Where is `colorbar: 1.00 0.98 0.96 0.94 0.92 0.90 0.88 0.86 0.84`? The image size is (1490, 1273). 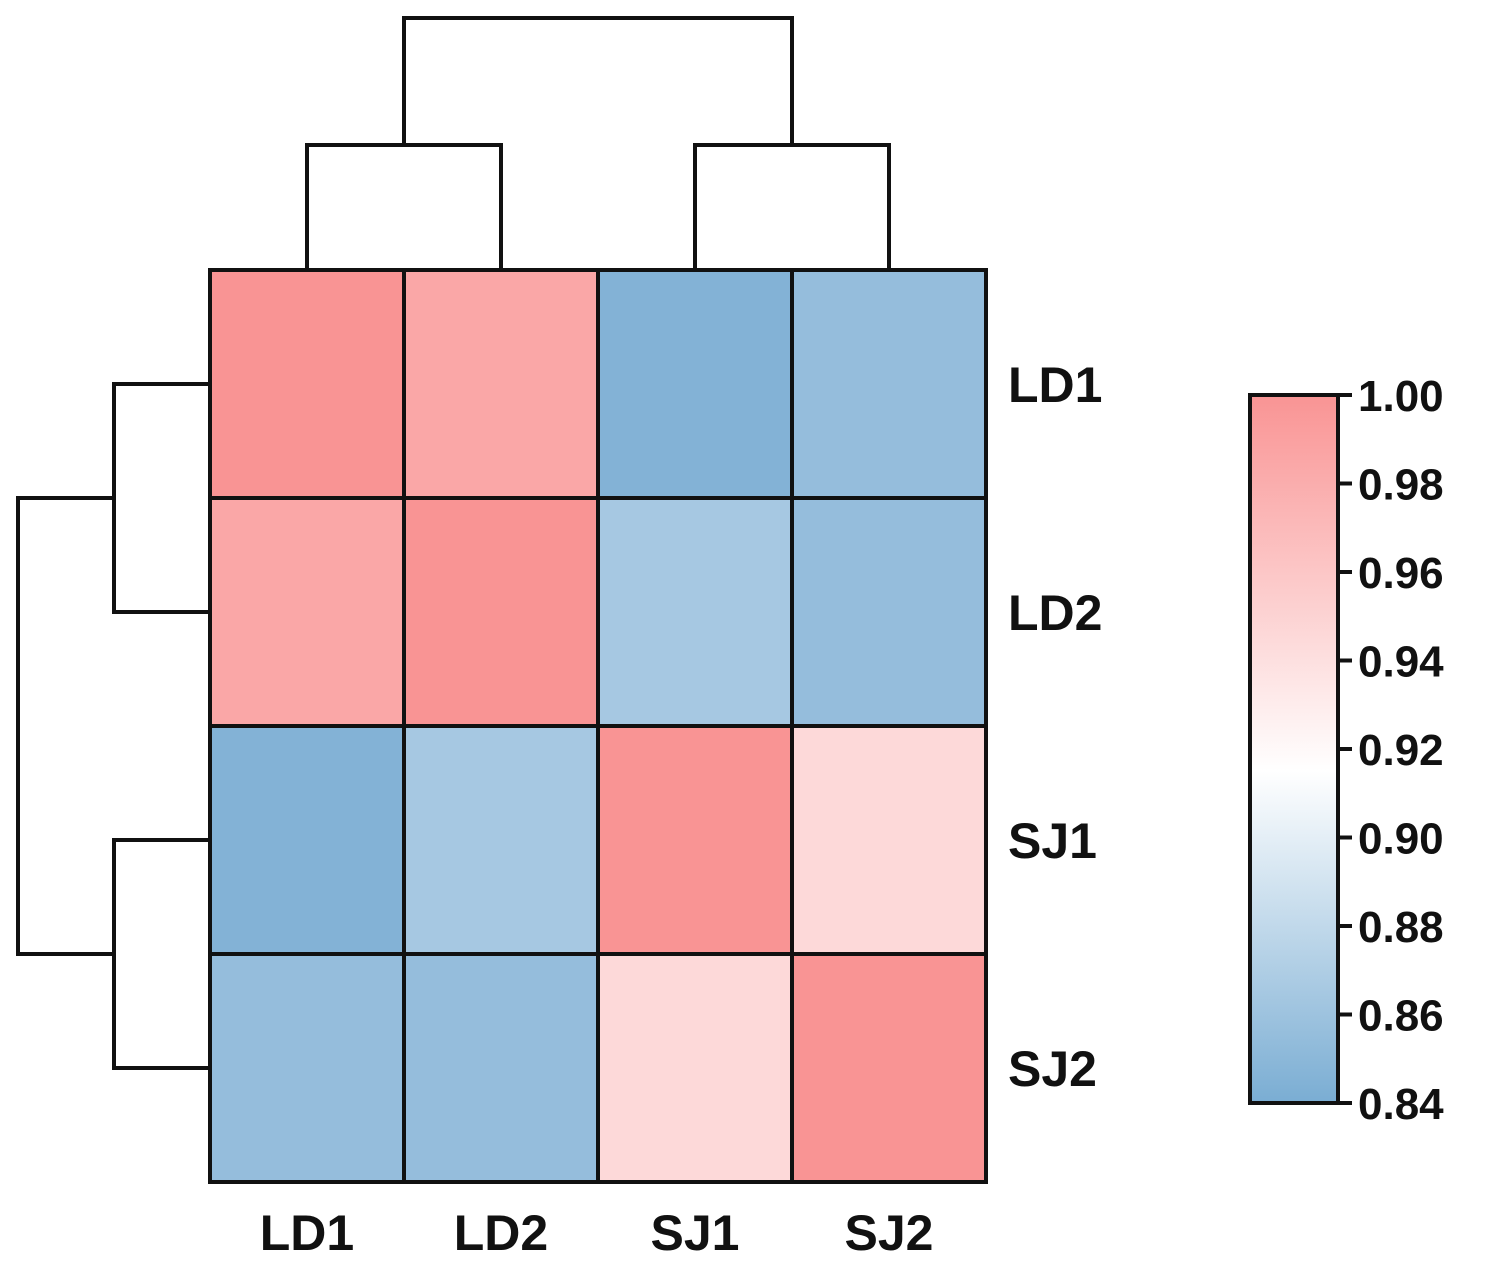 colorbar: 1.00 0.98 0.96 0.94 0.92 0.90 0.88 0.86 0.84 is located at coordinates (1346, 750).